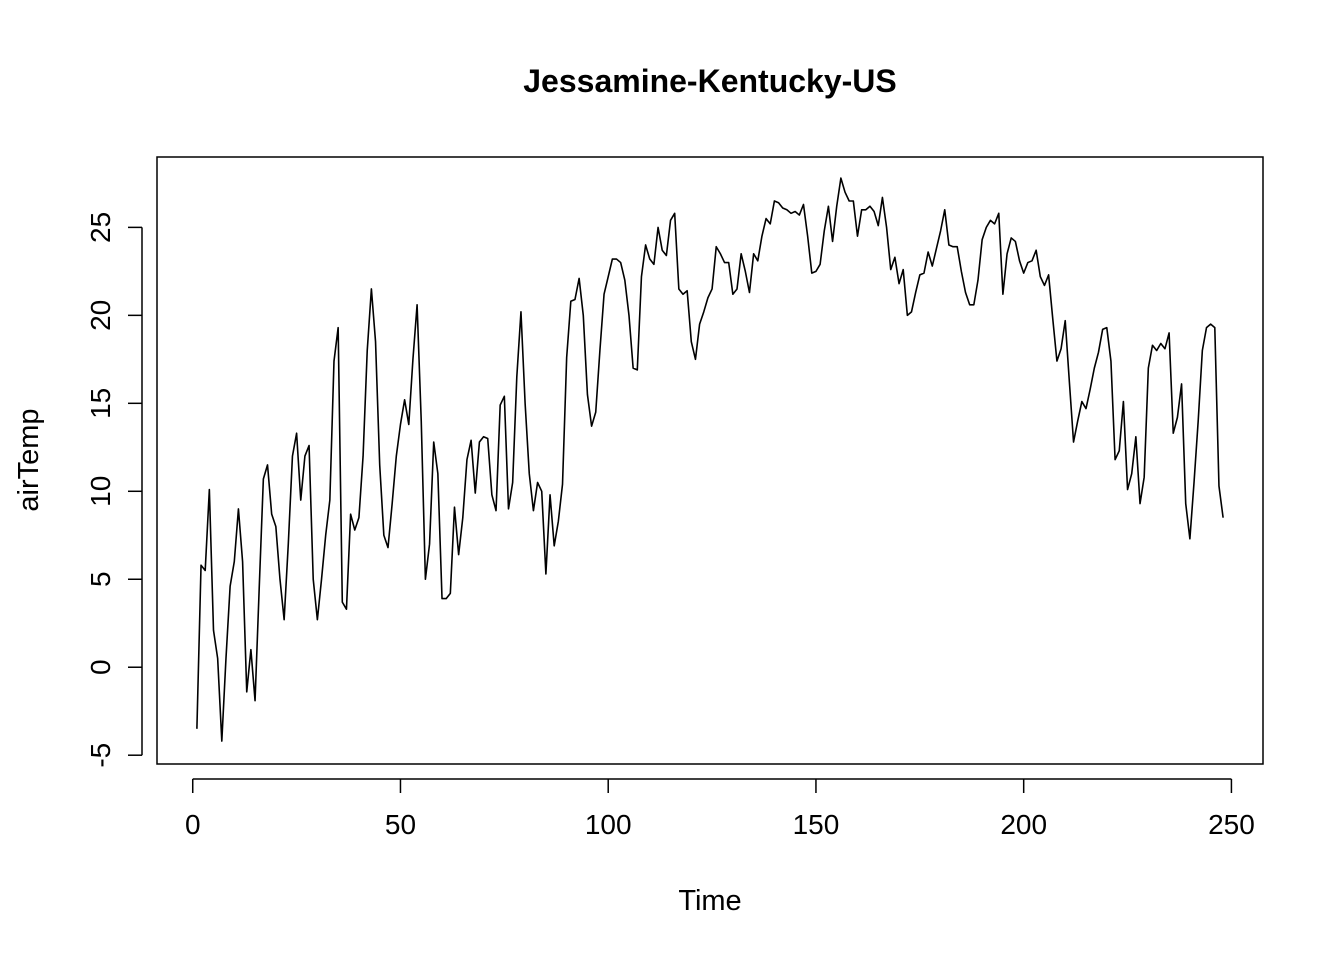 The width and height of the screenshot is (1344, 960). Describe the element at coordinates (100, 315) in the screenshot. I see `y-tick-label: 20` at that location.